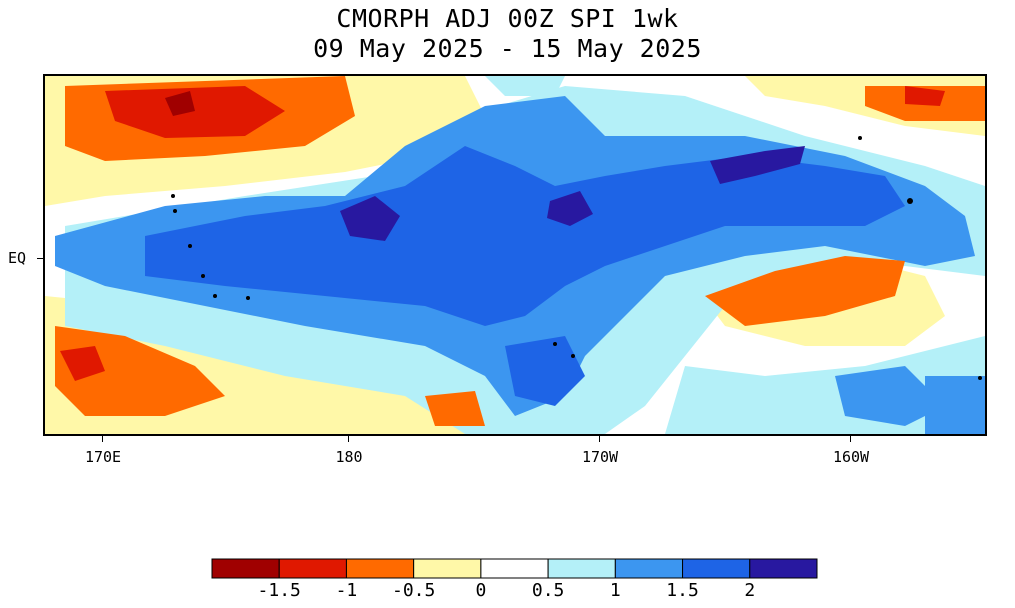 This screenshot has height=608, width=1015. What do you see at coordinates (507, 18) in the screenshot?
I see `map-title: CMORPH ADJ 00Z SPI 1wk` at bounding box center [507, 18].